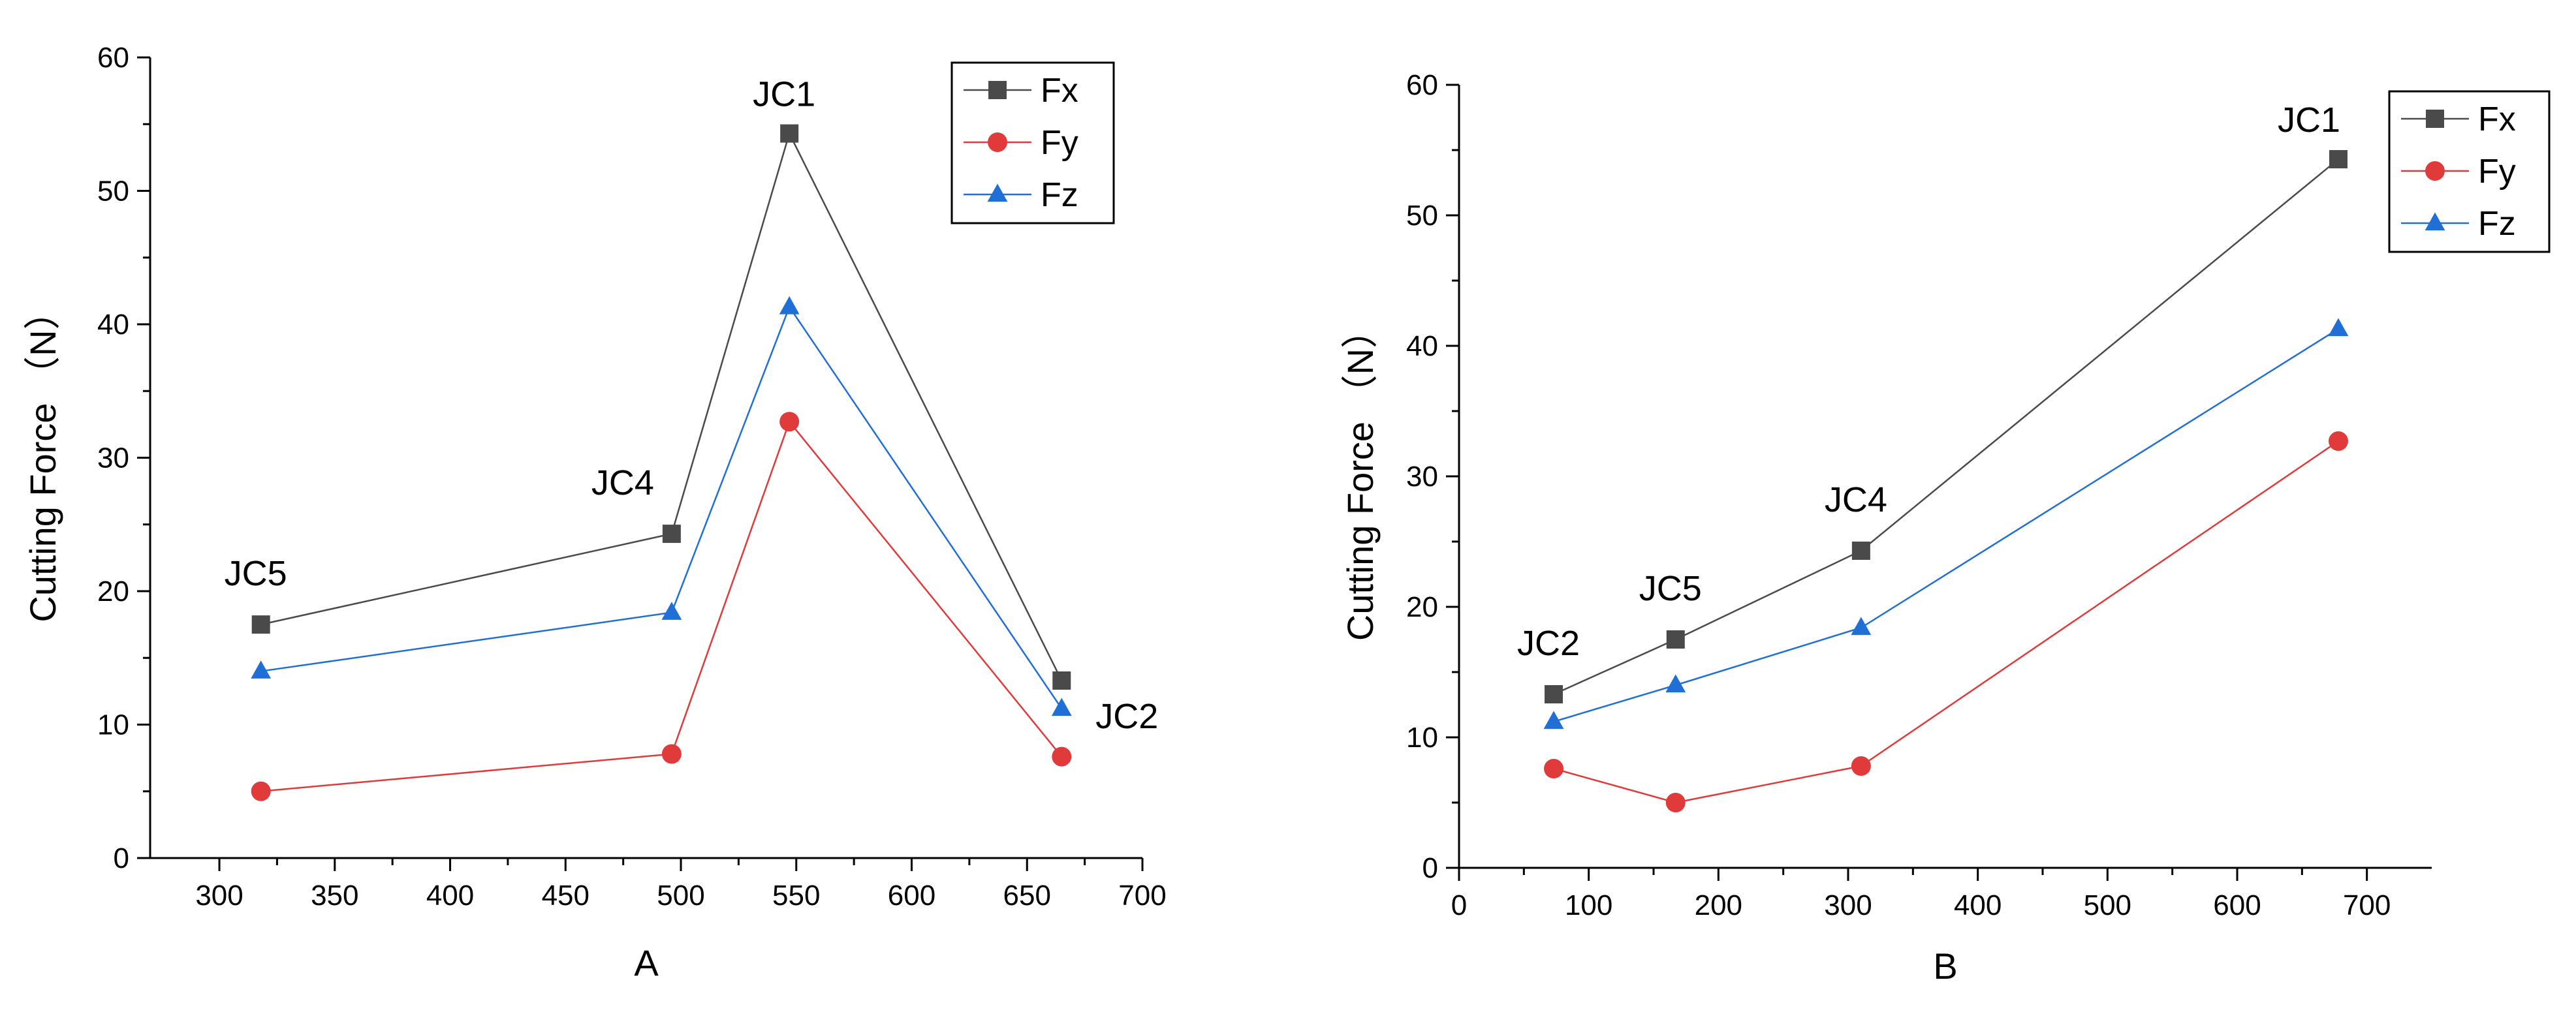 The image size is (2576, 1029). What do you see at coordinates (1027, 896) in the screenshot?
I see `x-tick-label: 650` at bounding box center [1027, 896].